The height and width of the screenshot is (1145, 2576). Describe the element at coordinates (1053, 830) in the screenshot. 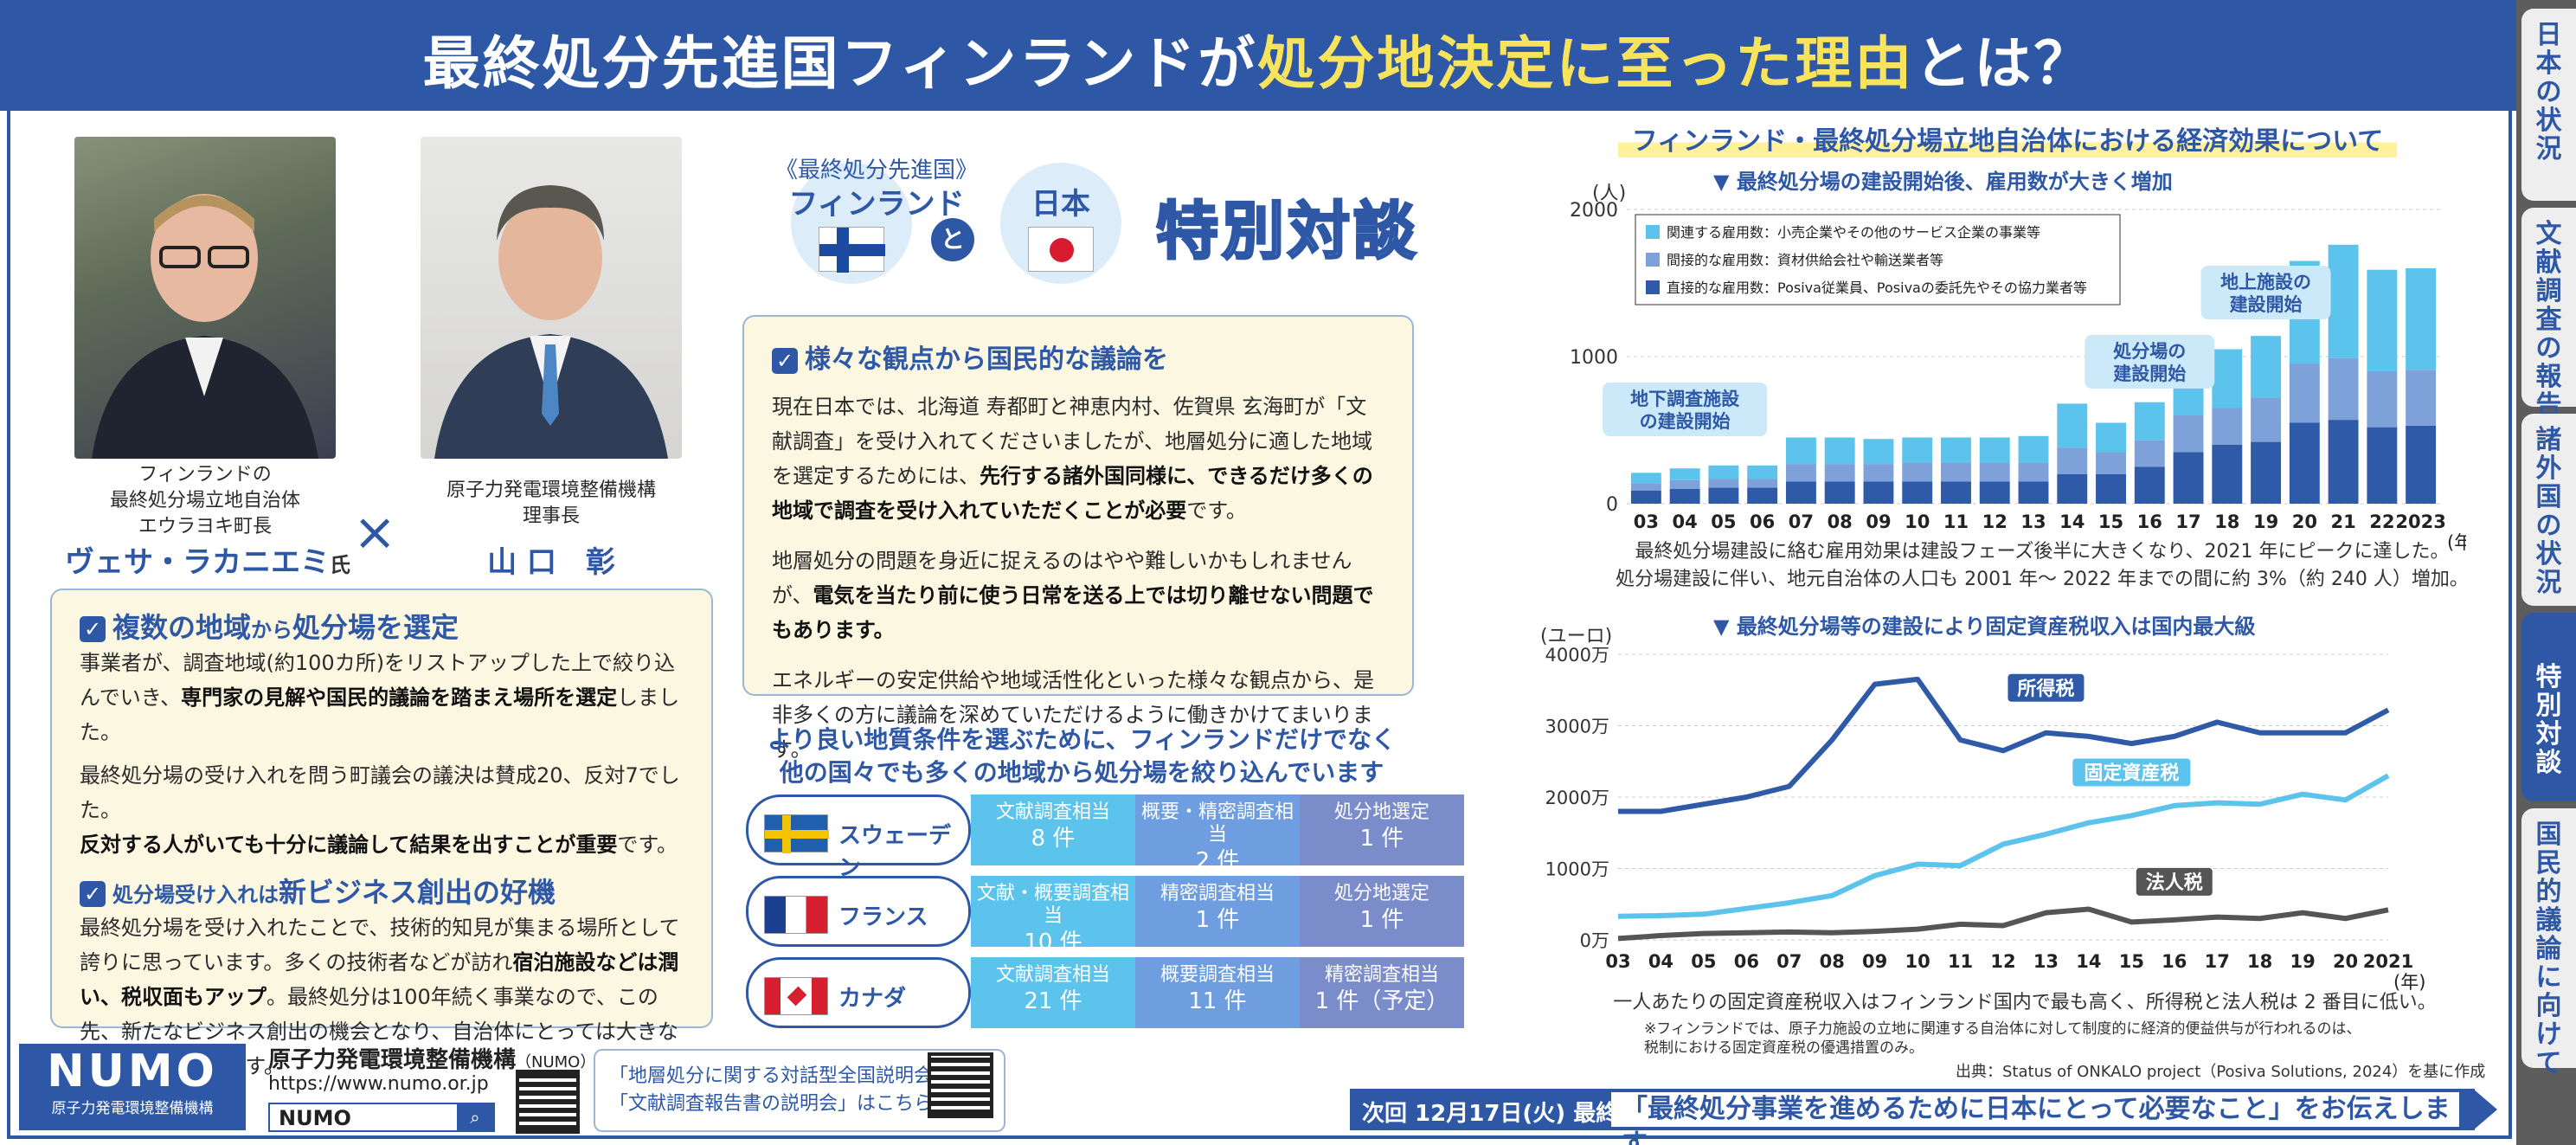

I see `stage-cell: 文献調査相当 8 件` at that location.